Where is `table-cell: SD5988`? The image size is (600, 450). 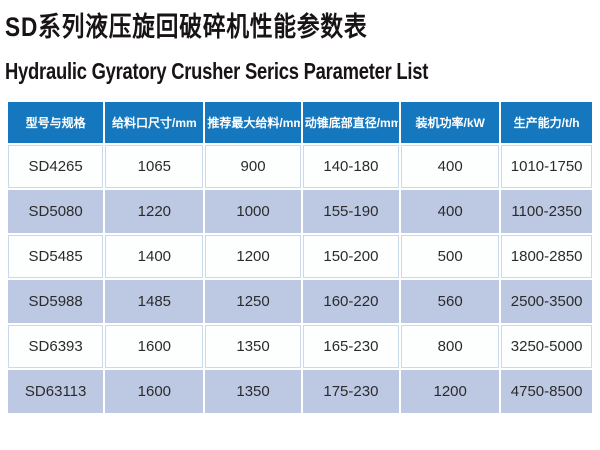 table-cell: SD5988 is located at coordinates (56, 301).